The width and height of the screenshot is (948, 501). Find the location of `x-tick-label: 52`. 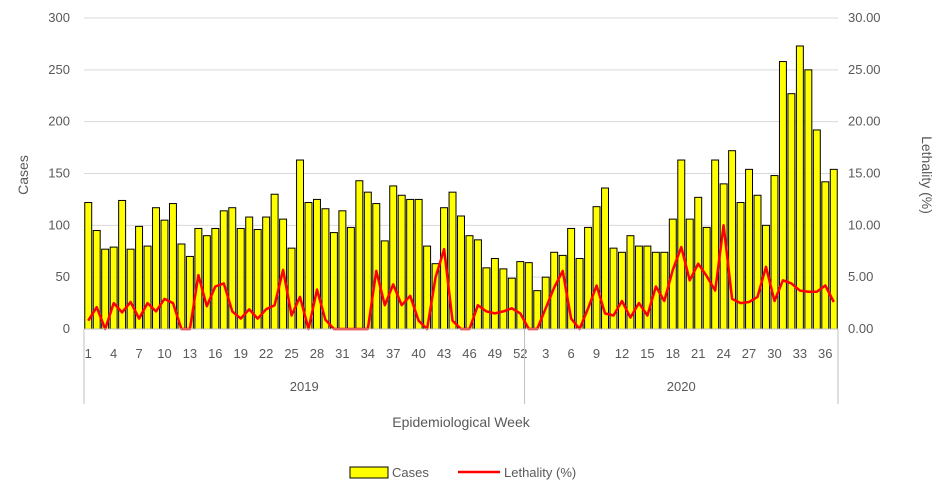

x-tick-label: 52 is located at coordinates (520, 353).